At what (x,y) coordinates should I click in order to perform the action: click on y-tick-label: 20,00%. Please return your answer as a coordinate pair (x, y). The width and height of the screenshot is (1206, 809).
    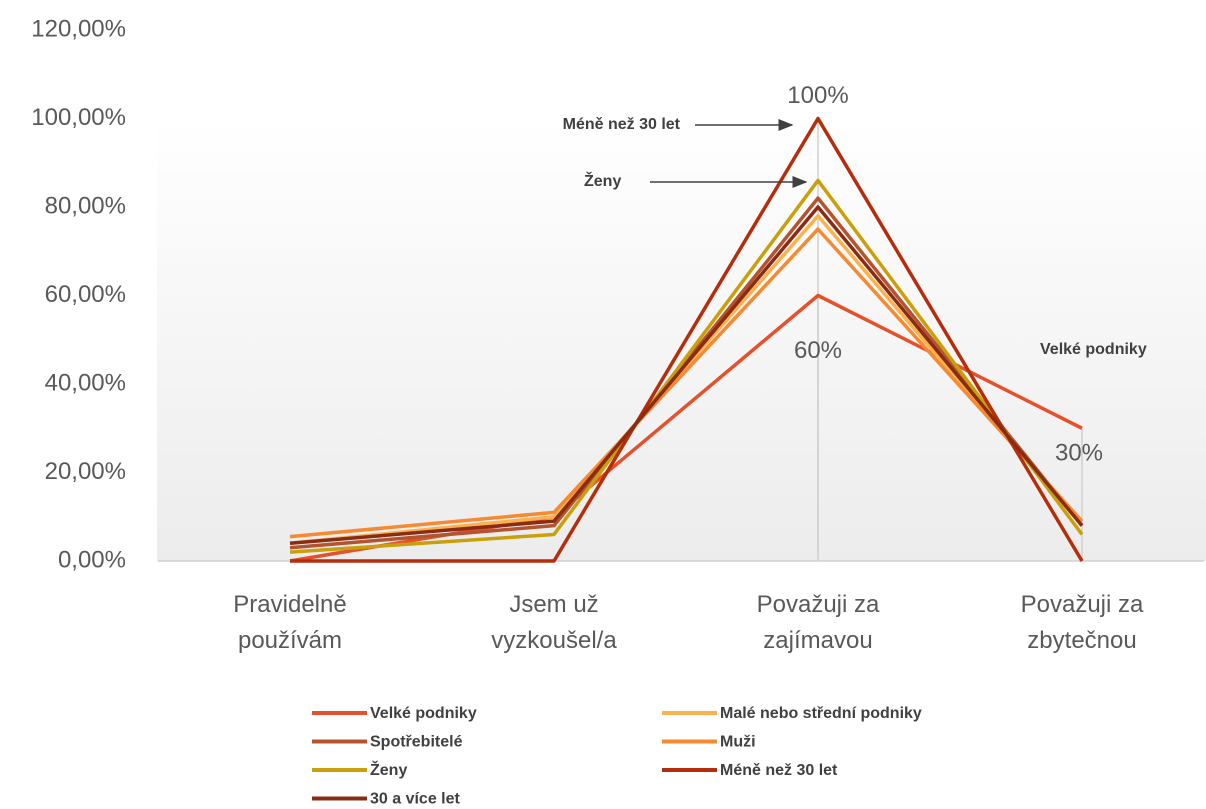
    Looking at the image, I should click on (85, 471).